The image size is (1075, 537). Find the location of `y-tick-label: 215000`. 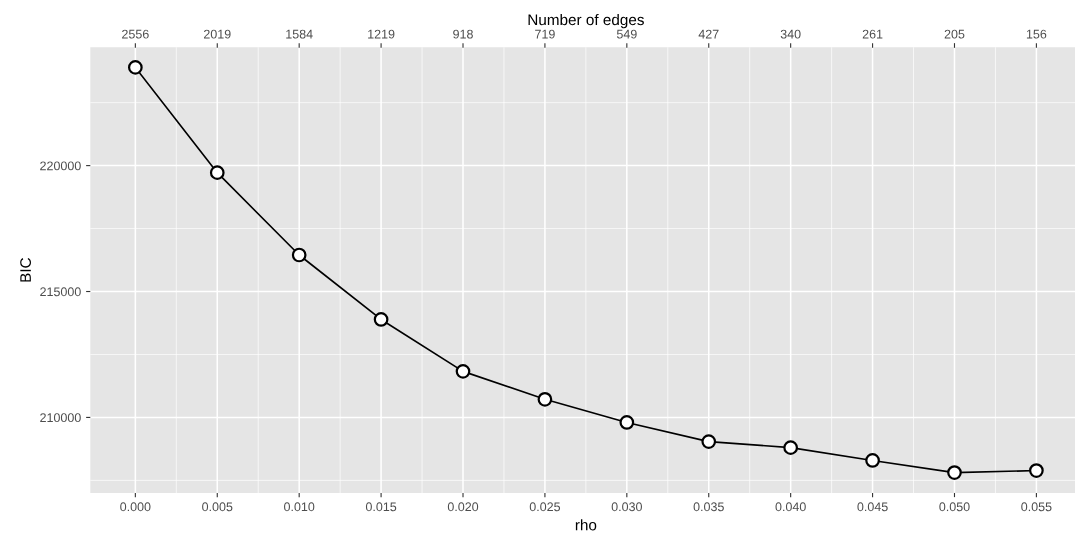

y-tick-label: 215000 is located at coordinates (60, 292).